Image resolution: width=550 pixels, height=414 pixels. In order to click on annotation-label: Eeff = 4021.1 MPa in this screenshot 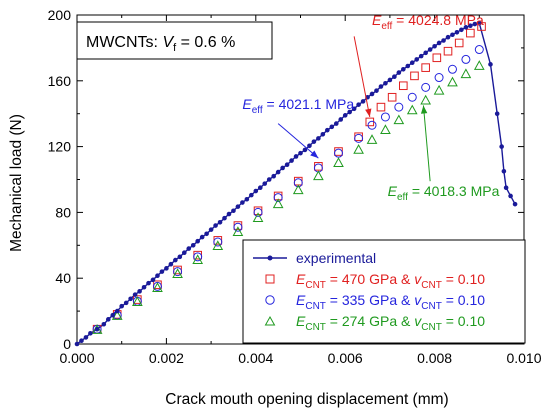, I will do `click(298, 106)`.